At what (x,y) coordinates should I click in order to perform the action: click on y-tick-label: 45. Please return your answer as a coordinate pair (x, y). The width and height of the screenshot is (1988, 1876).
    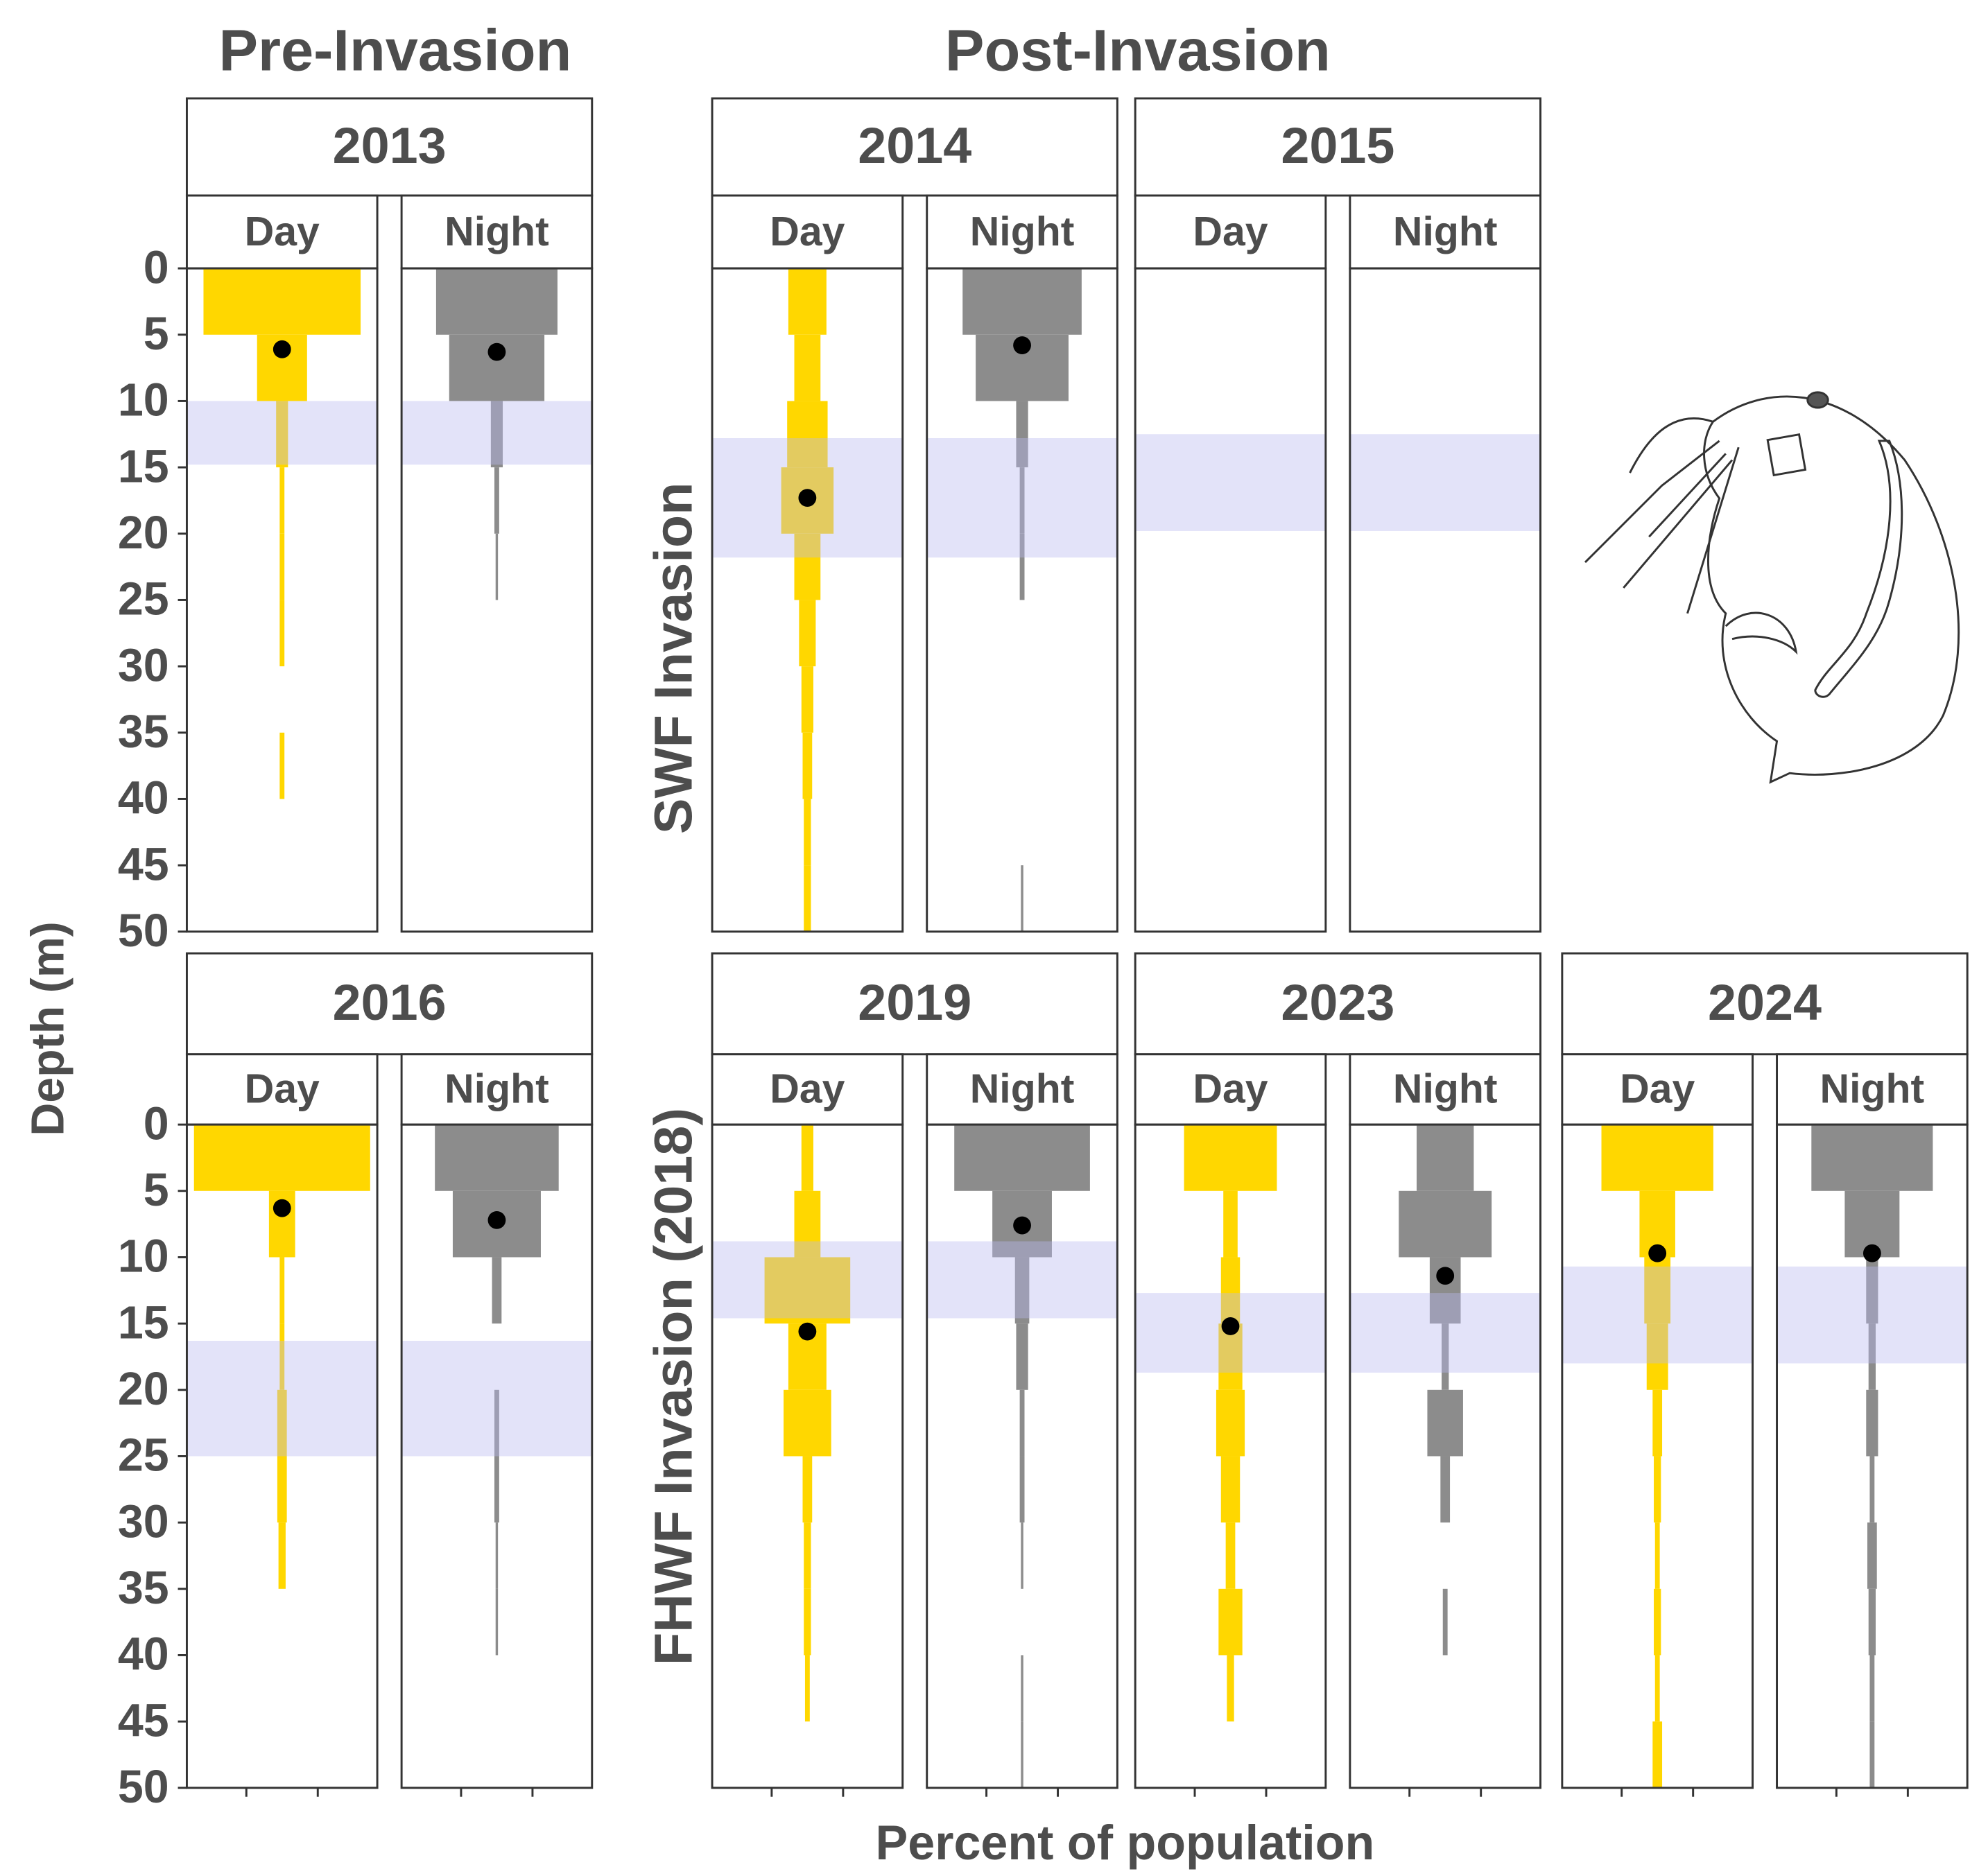
    Looking at the image, I should click on (143, 864).